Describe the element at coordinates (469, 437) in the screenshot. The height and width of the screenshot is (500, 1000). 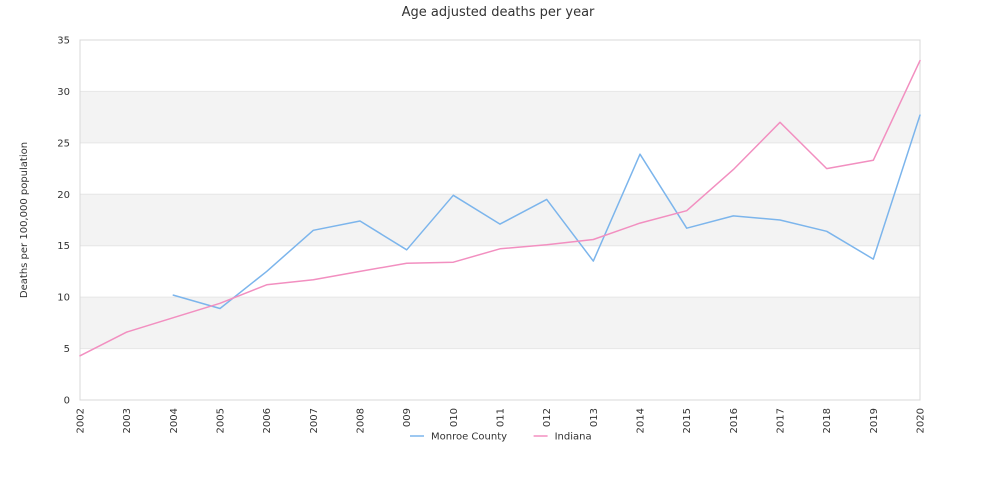
I see `legend-label: Monroe County` at that location.